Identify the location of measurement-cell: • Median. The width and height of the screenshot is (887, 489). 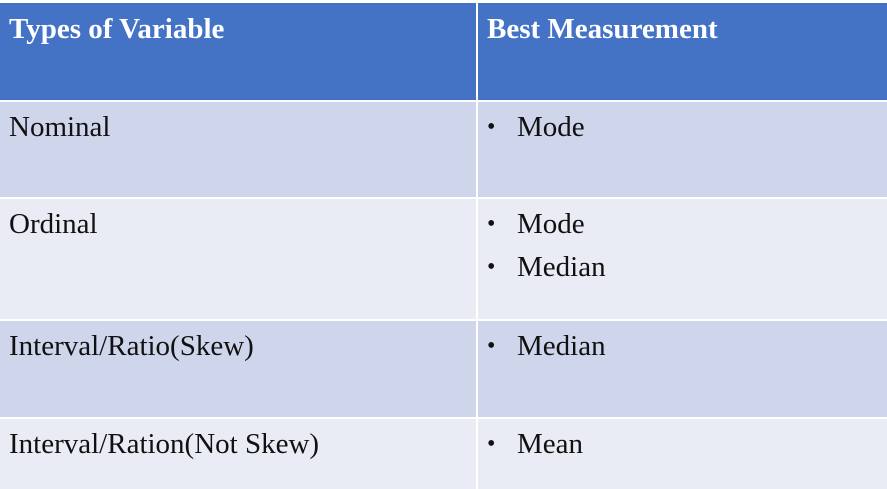
(682, 369).